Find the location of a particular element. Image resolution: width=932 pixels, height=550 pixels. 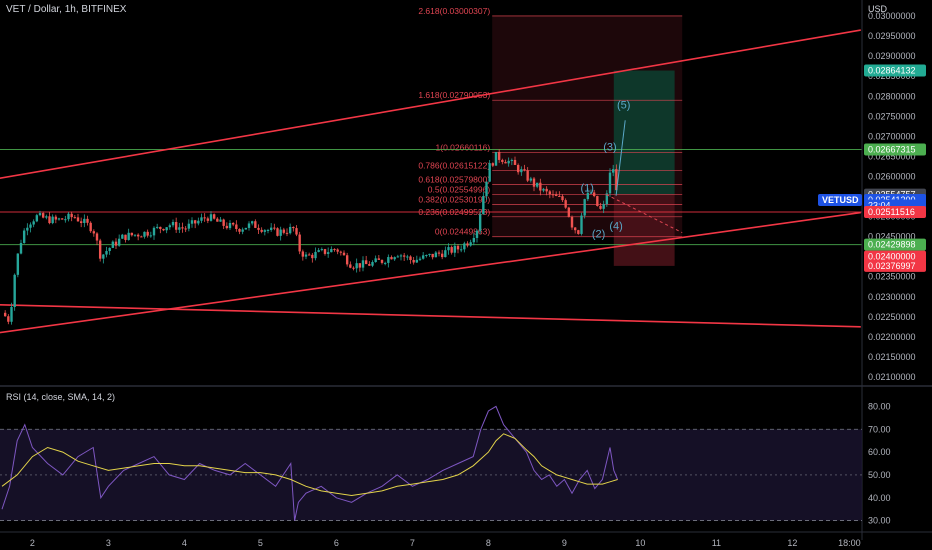

price-tick-label: 0.03000000 is located at coordinates (892, 16).